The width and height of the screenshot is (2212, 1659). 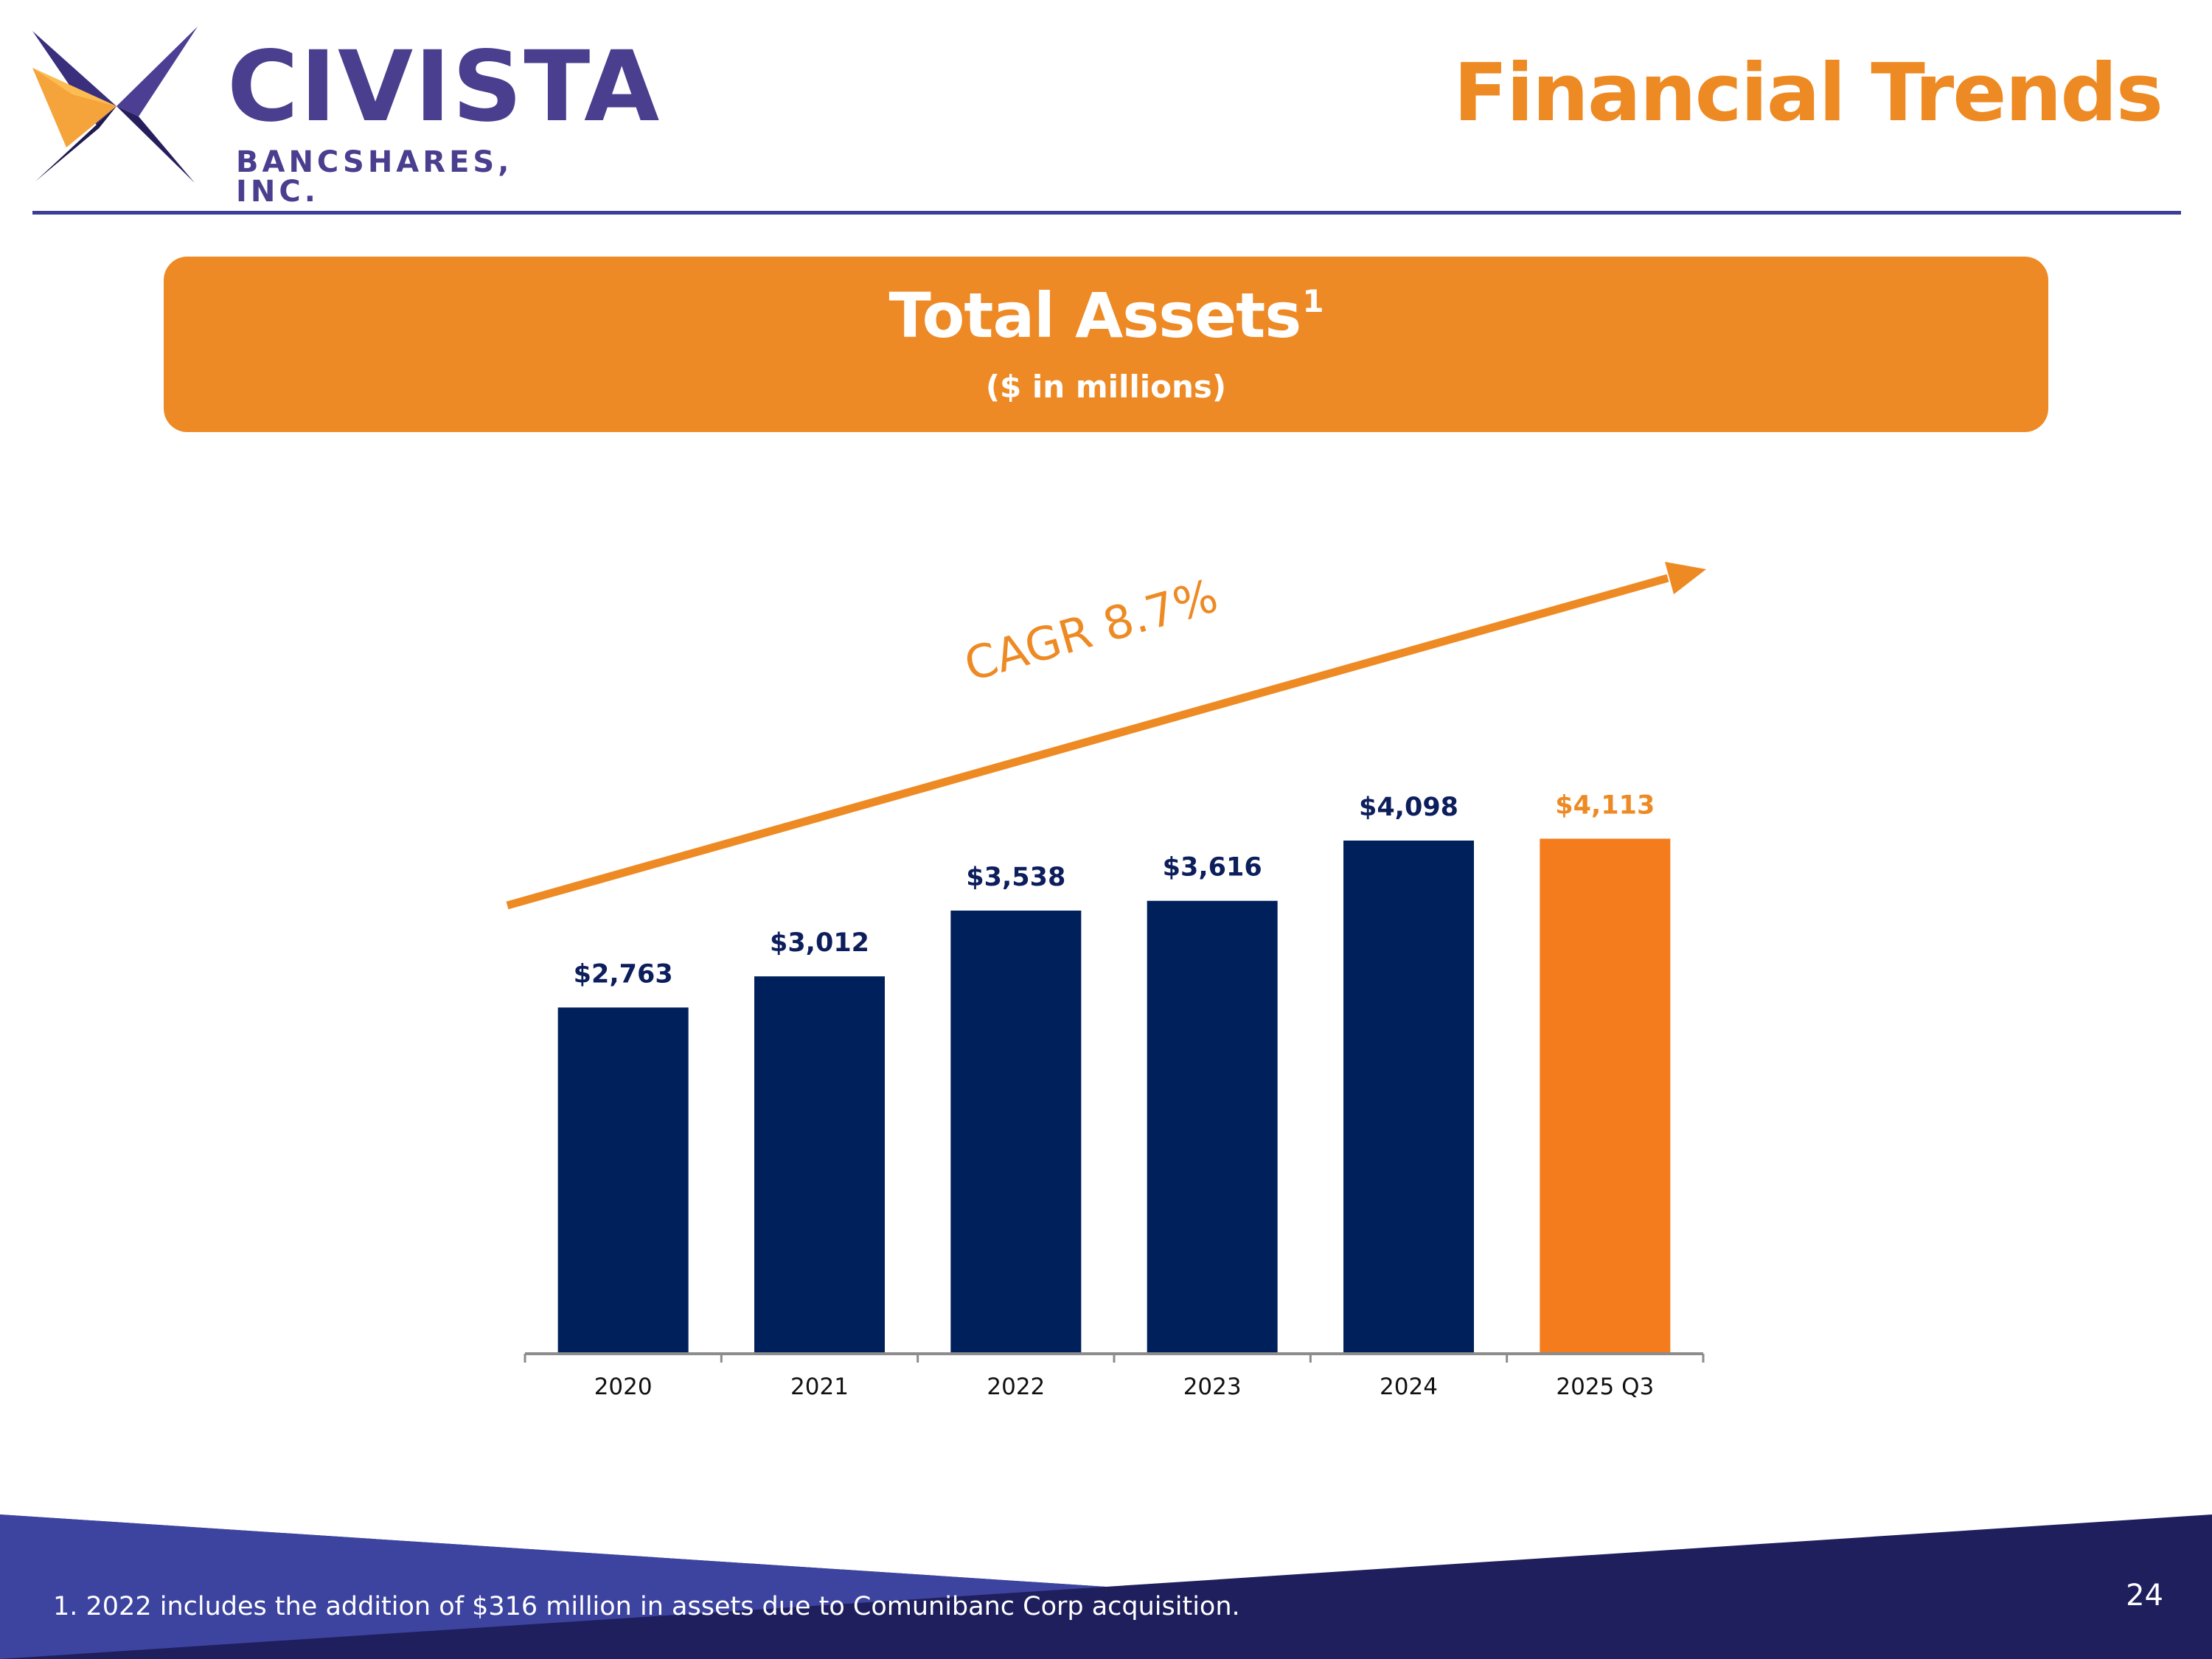 I want to click on bar-2025-q3, so click(x=1605, y=1095).